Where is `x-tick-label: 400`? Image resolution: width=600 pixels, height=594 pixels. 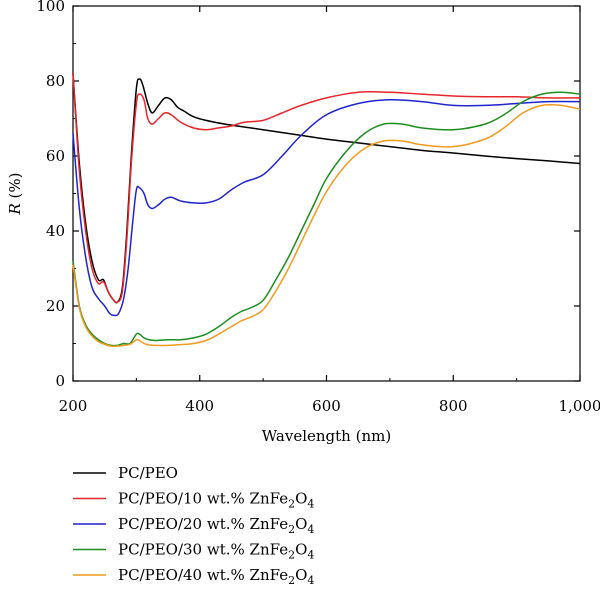
x-tick-label: 400 is located at coordinates (199, 406).